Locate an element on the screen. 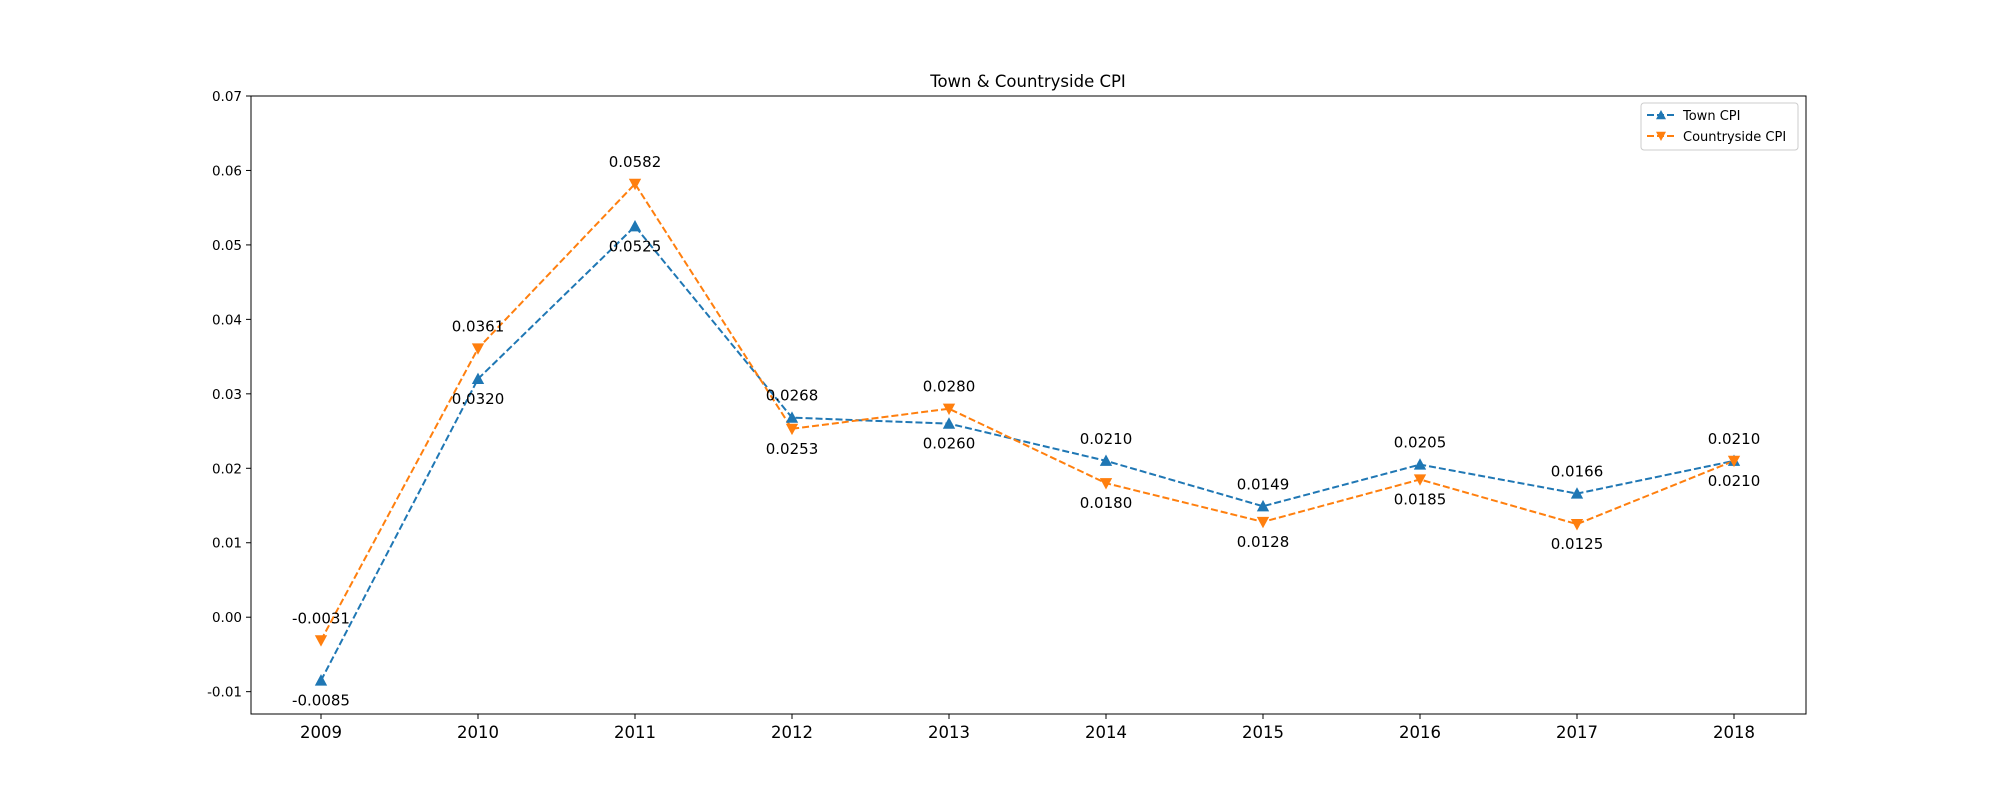 The height and width of the screenshot is (800, 2000). data-label-countryside: 0.0361 is located at coordinates (478, 326).